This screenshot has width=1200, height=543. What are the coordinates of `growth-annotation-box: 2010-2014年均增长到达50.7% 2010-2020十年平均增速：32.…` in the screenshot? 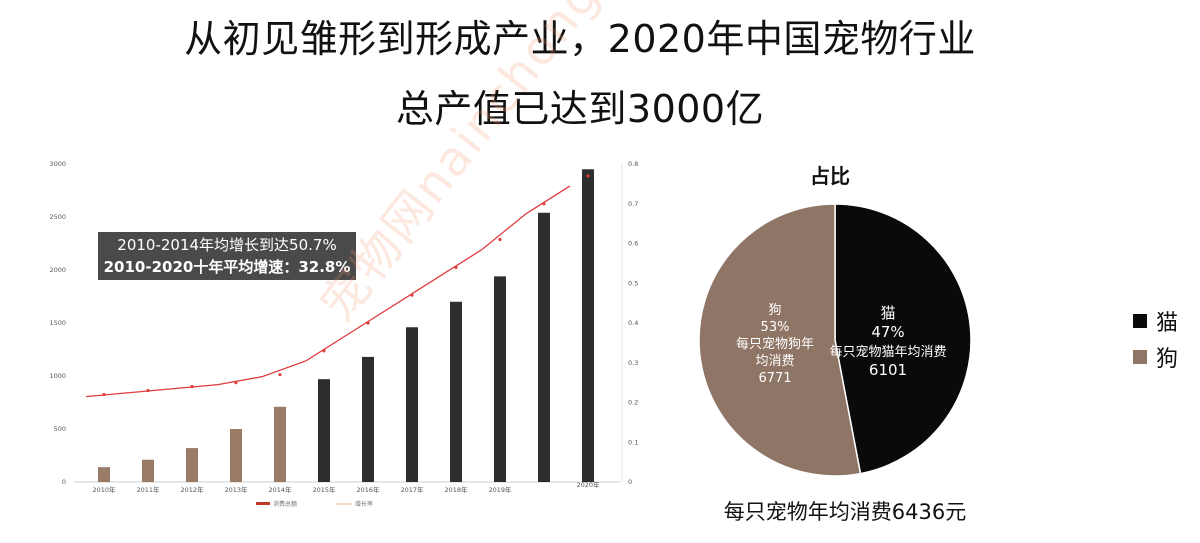 It's located at (227, 256).